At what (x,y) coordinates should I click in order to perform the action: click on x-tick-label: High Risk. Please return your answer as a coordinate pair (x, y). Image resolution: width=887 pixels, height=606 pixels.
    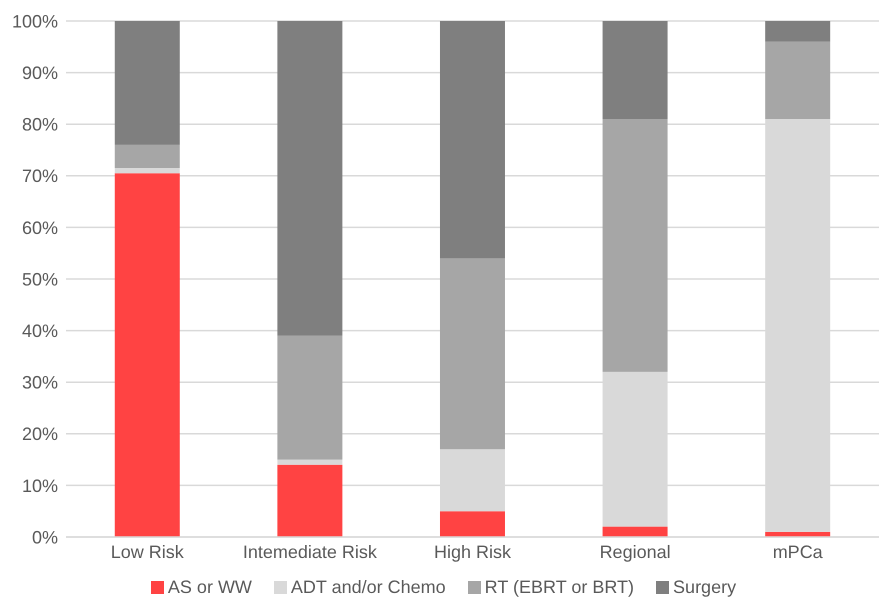
    Looking at the image, I should click on (473, 552).